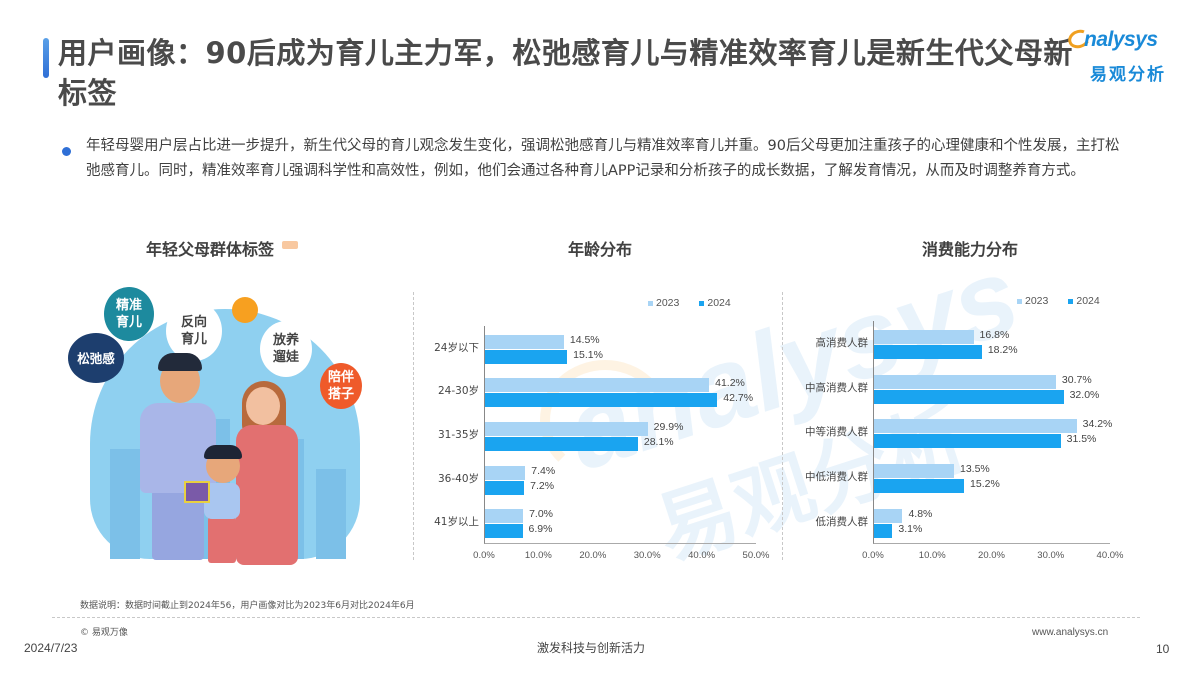 This screenshot has width=1200, height=675. I want to click on chart-row: 24-30岁 41.2% 42.7%, so click(597, 392).